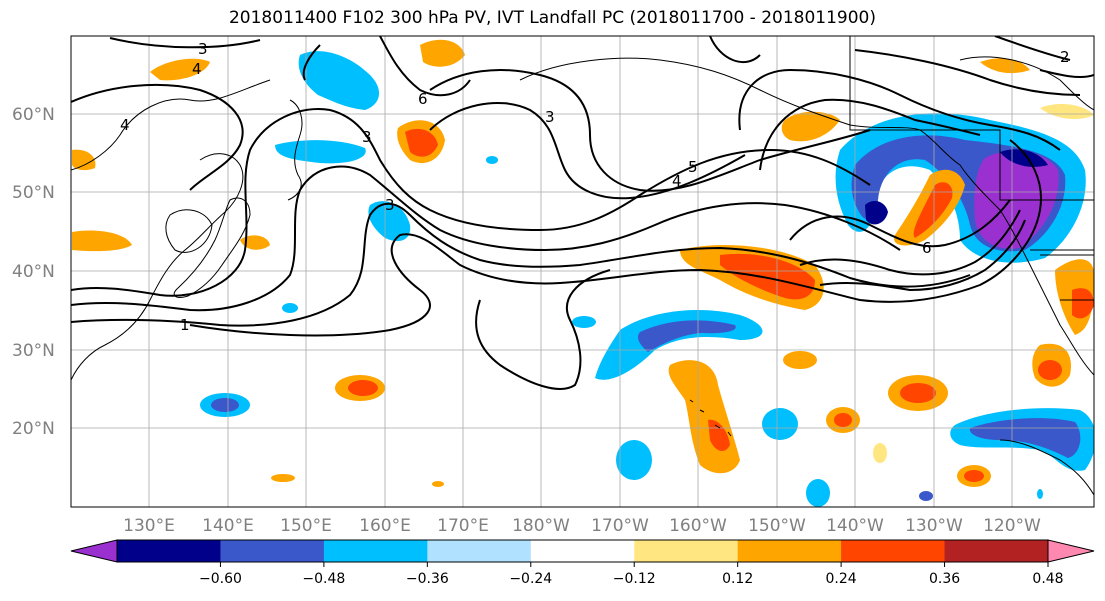 The image size is (1105, 601). What do you see at coordinates (698, 526) in the screenshot?
I see `lon-label: 160°W` at bounding box center [698, 526].